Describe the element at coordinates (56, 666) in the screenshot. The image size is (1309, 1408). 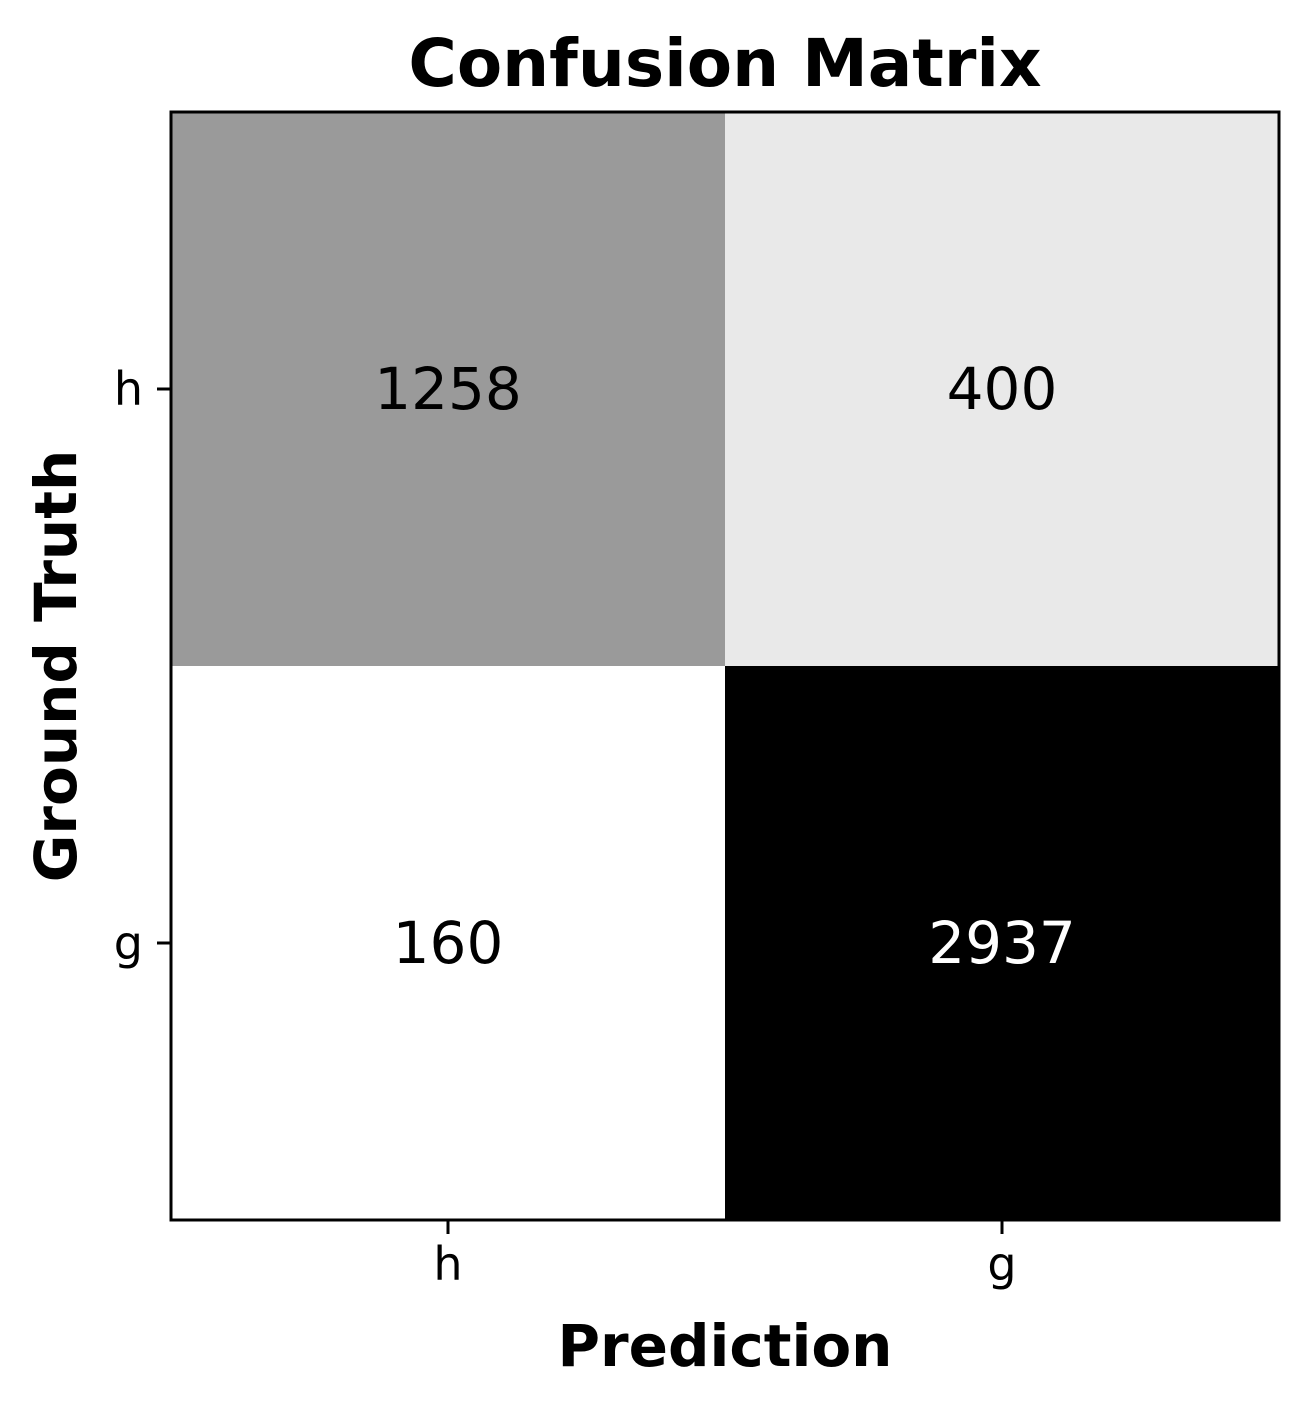
I see `y-axis-label: Ground Truth` at that location.